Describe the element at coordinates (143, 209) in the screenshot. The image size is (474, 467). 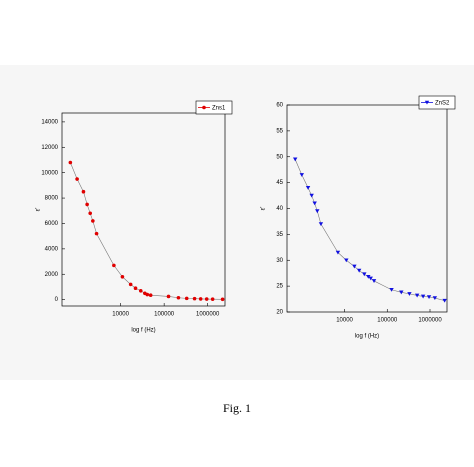
I see `plot-frame` at that location.